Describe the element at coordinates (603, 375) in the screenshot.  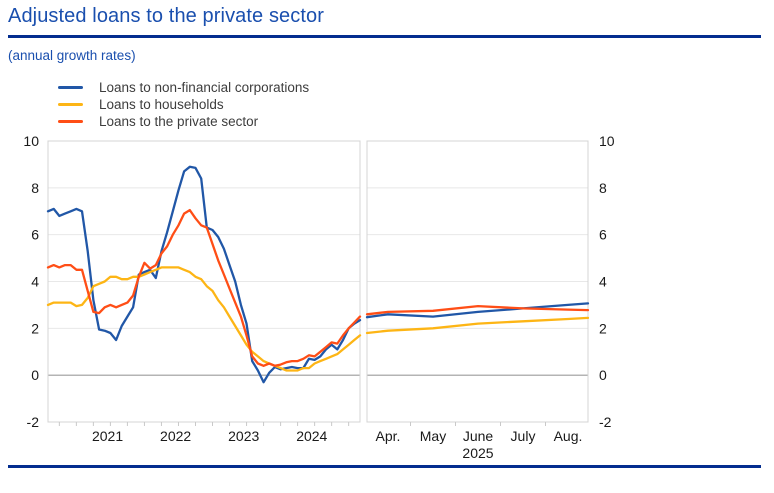
I see `y-axis-label-right: 0` at that location.